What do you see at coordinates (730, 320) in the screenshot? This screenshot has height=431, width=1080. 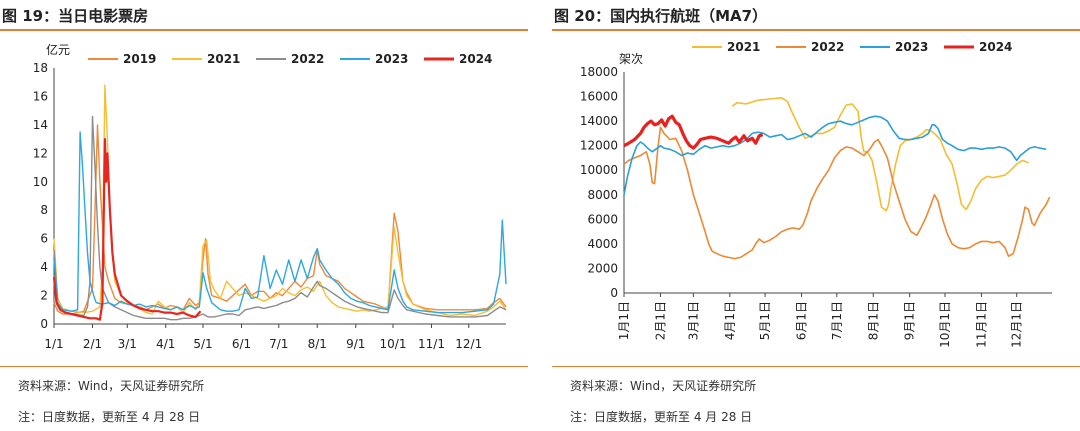 I see `x-tick-label-4: 4月1日` at bounding box center [730, 320].